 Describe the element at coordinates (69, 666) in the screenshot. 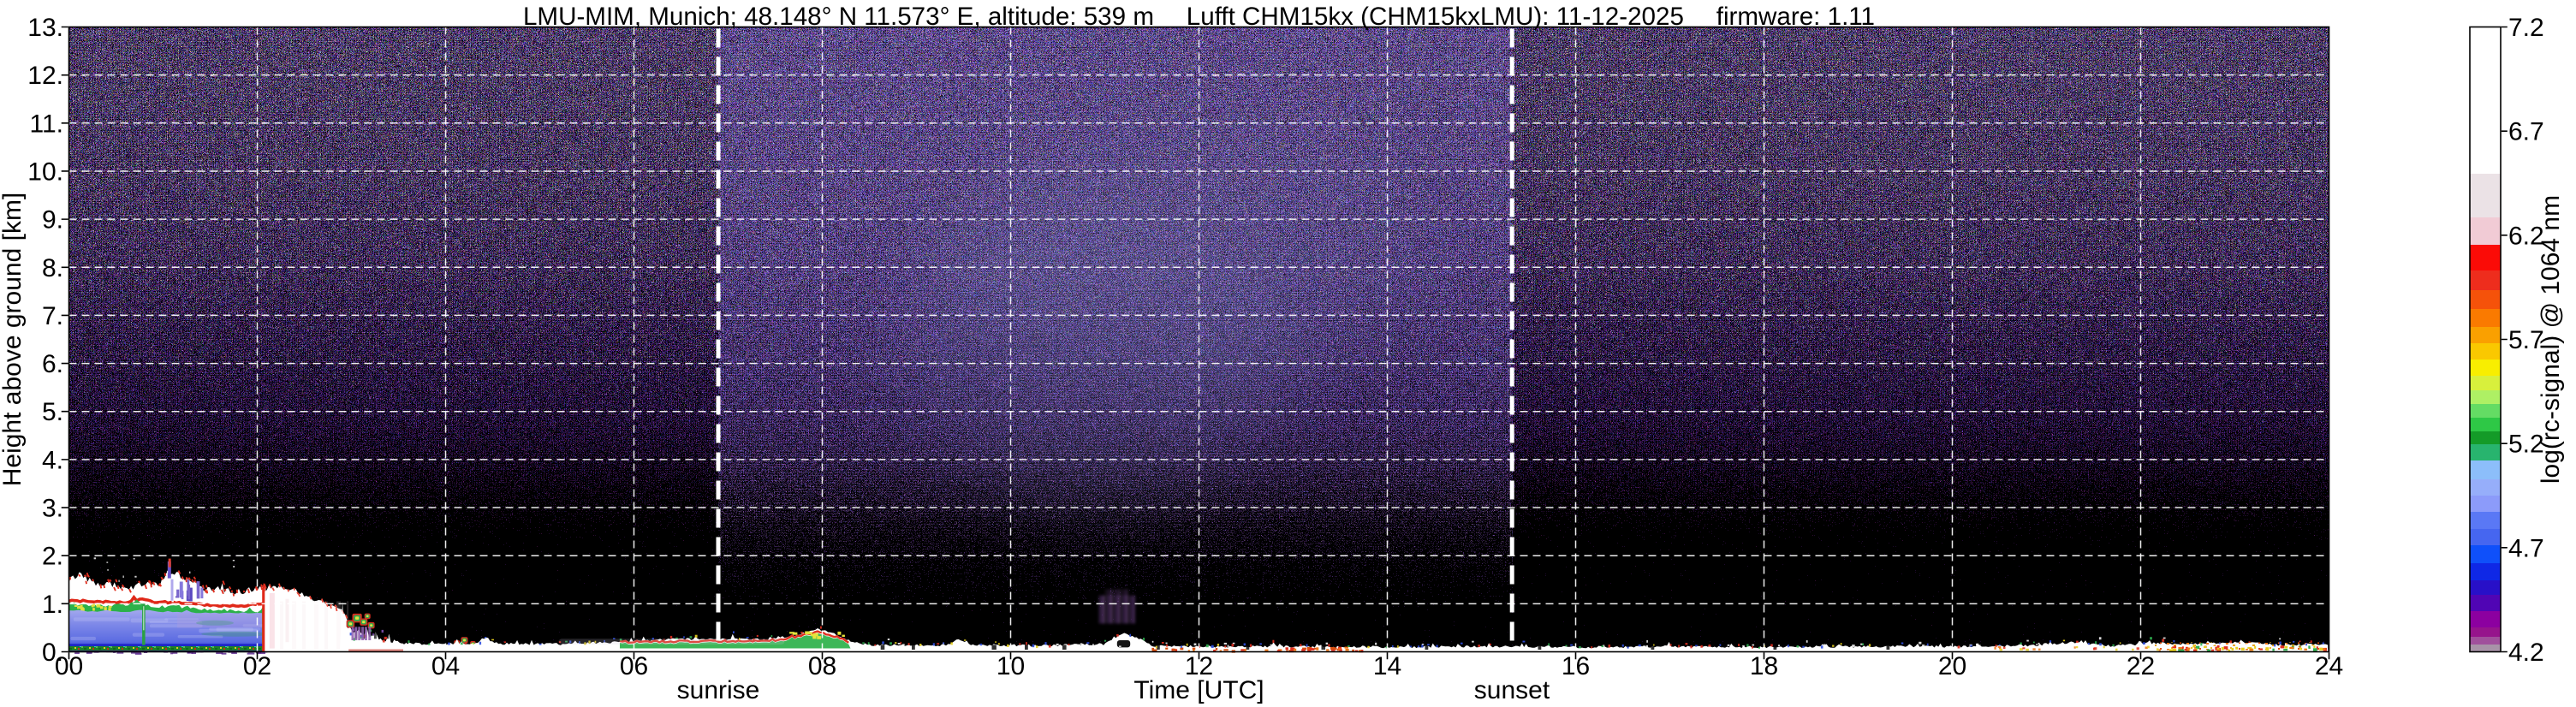

I see `svg-text: 00` at that location.